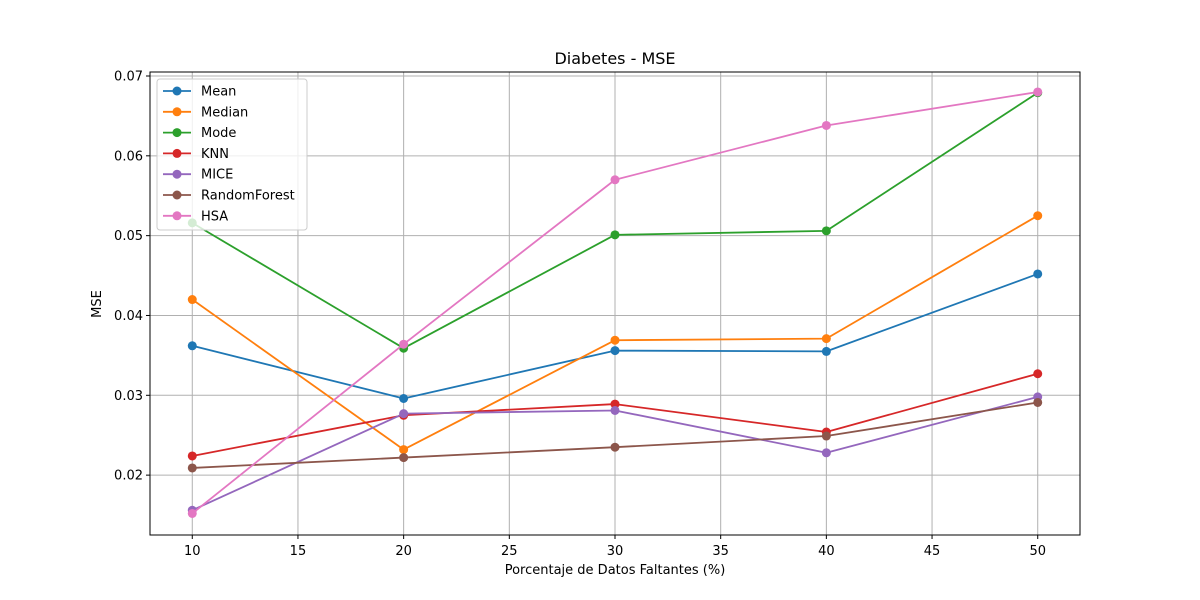 Image resolution: width=1200 pixels, height=600 pixels. What do you see at coordinates (248, 196) in the screenshot?
I see `legend-label: RandomForest` at bounding box center [248, 196].